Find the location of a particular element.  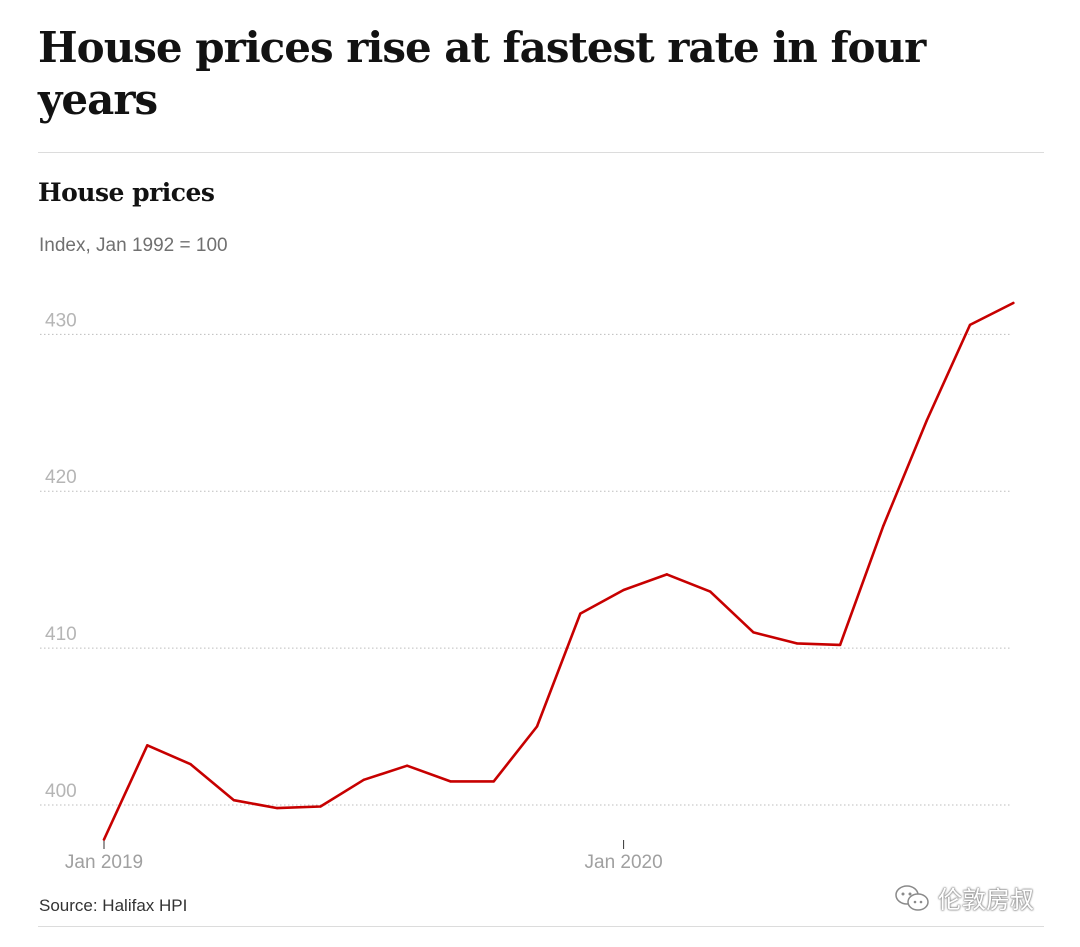

y-tick-label-420: 420 is located at coordinates (61, 477).